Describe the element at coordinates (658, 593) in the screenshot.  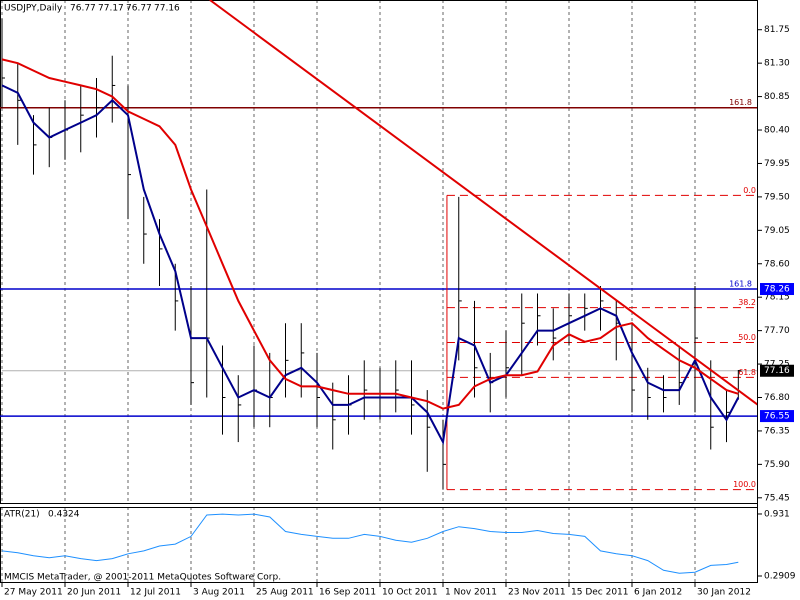
I see `x-tick-label: 6 Jan 2012` at that location.